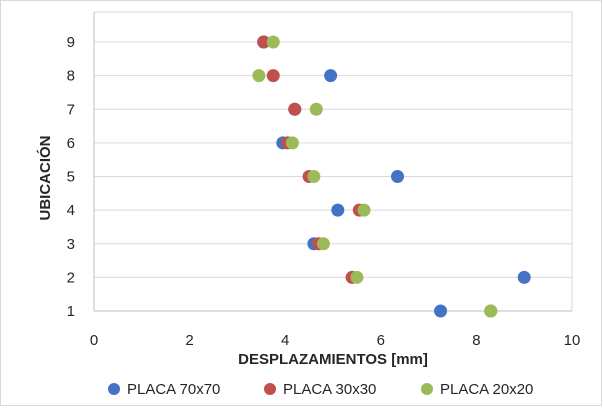 The height and width of the screenshot is (408, 603). What do you see at coordinates (333, 359) in the screenshot?
I see `x-axis-title: DESPLAZAMIENTOS [mm]` at bounding box center [333, 359].